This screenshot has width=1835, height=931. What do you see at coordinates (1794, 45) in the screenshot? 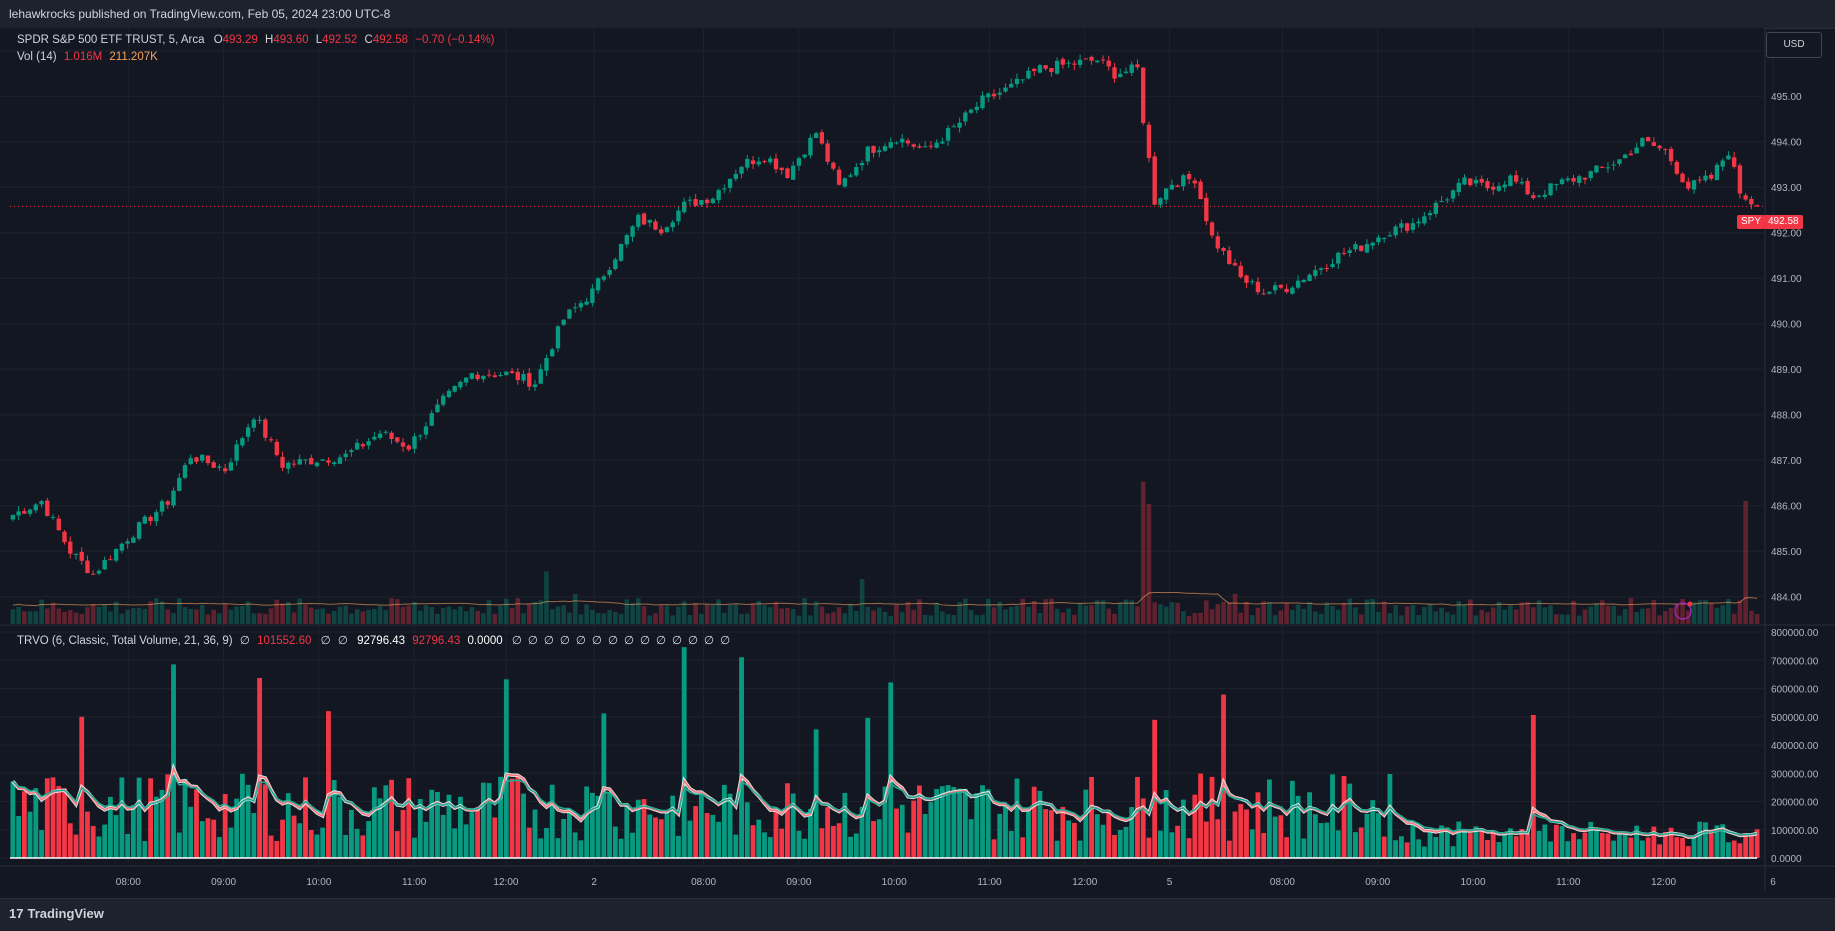
I see `currency-button: USD` at bounding box center [1794, 45].